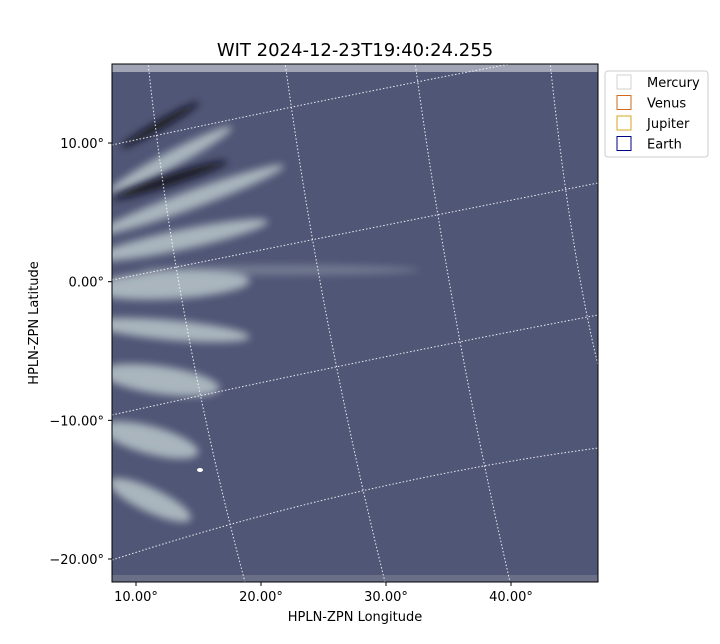 The width and height of the screenshot is (720, 644). I want to click on y-tick-label: −20.00°, so click(76, 560).